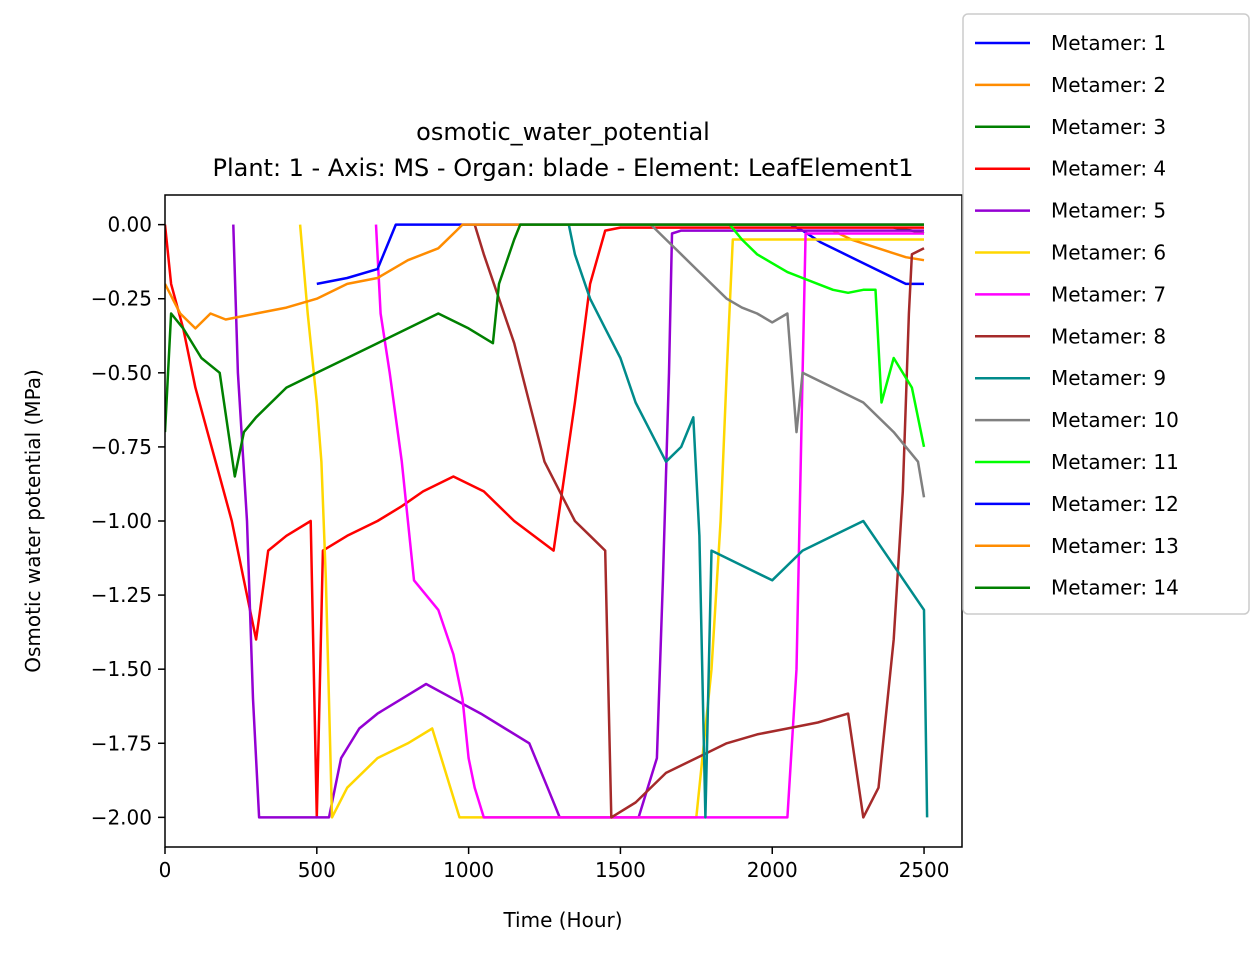 This screenshot has width=1259, height=955. What do you see at coordinates (121, 817) in the screenshot?
I see `y-tick-label: −2.00` at bounding box center [121, 817].